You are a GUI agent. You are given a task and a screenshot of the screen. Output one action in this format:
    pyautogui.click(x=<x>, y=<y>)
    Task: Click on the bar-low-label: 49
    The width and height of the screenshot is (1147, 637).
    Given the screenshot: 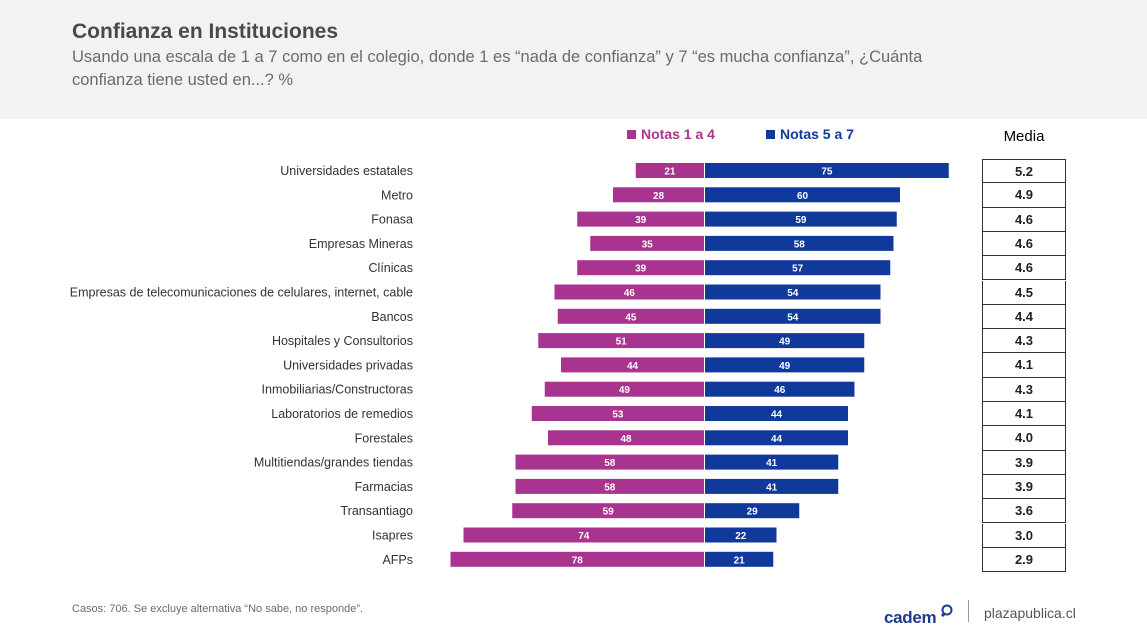 What is the action you would take?
    pyautogui.click(x=625, y=390)
    